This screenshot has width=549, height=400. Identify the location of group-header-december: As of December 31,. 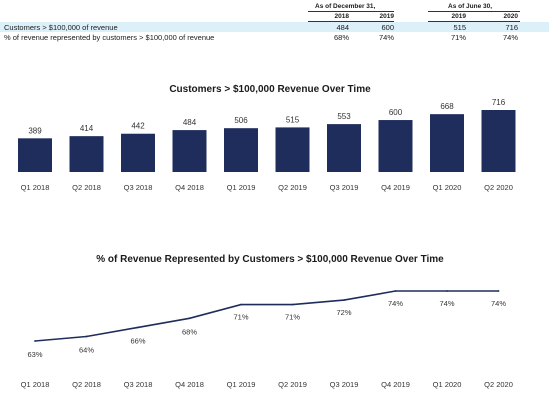
(345, 6).